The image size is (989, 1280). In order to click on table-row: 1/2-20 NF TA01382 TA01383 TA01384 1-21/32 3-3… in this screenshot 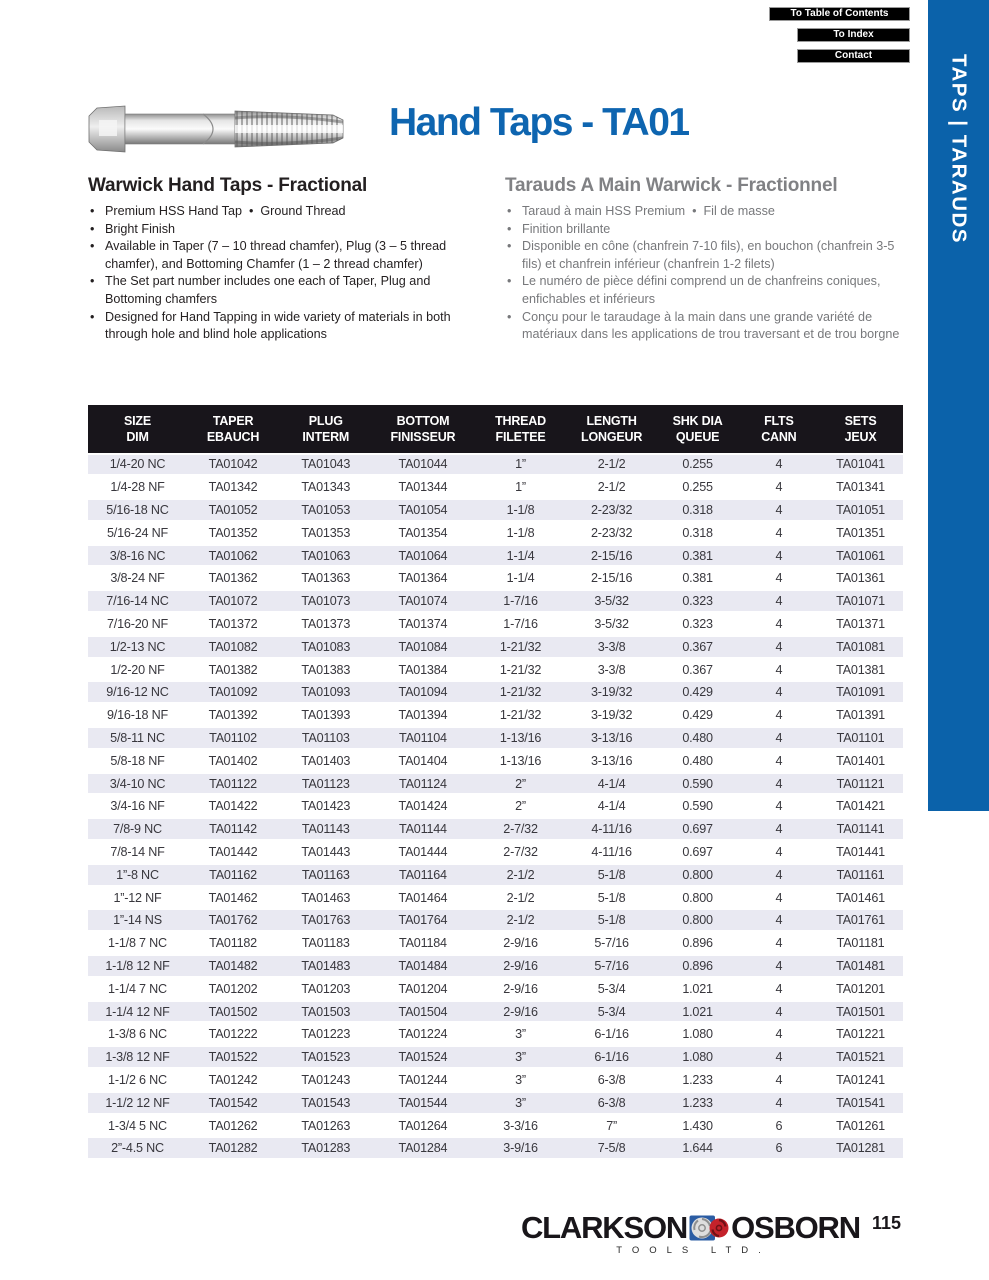, I will do `click(495, 669)`.